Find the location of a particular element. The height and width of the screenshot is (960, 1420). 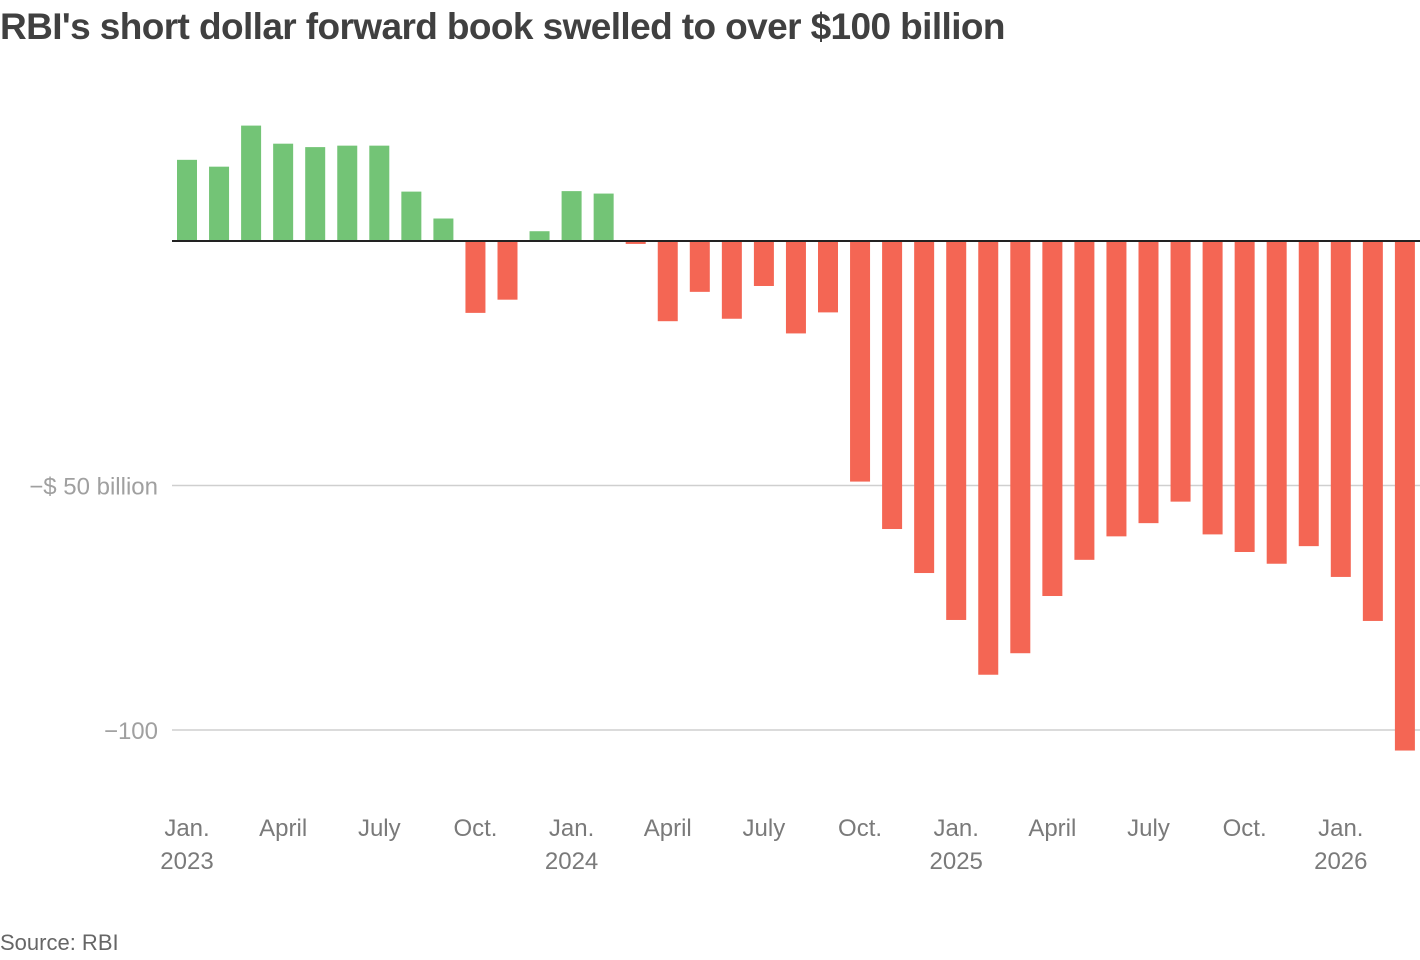

x-tick-year-label: 2023 is located at coordinates (186, 861).